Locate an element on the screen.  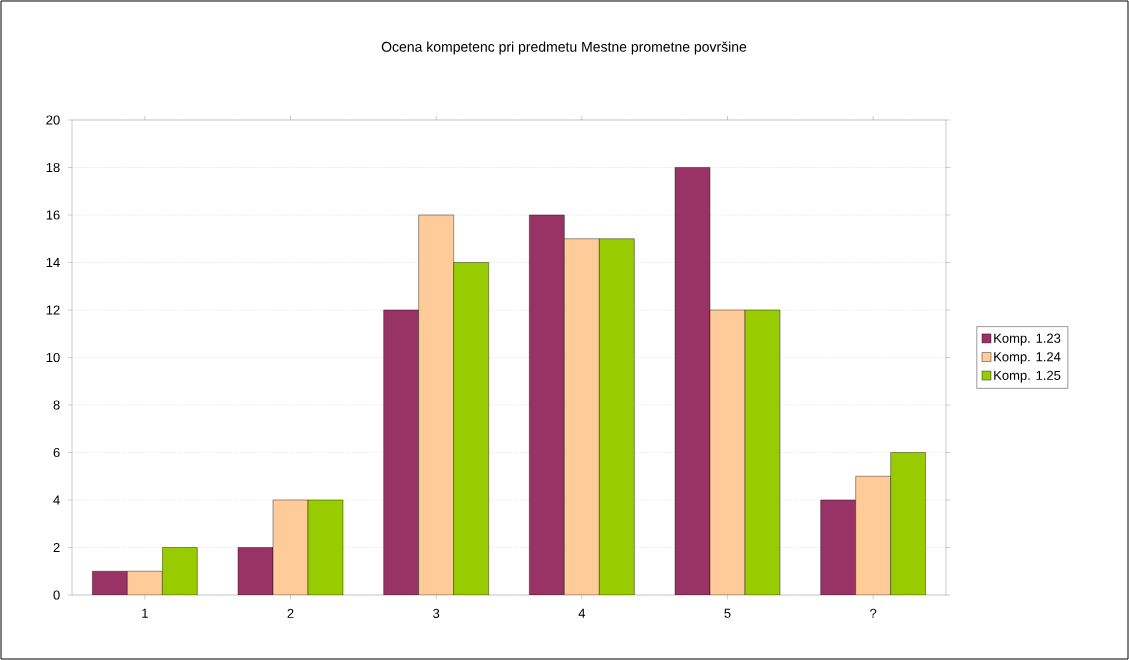
x-tick-label: 4 is located at coordinates (582, 613).